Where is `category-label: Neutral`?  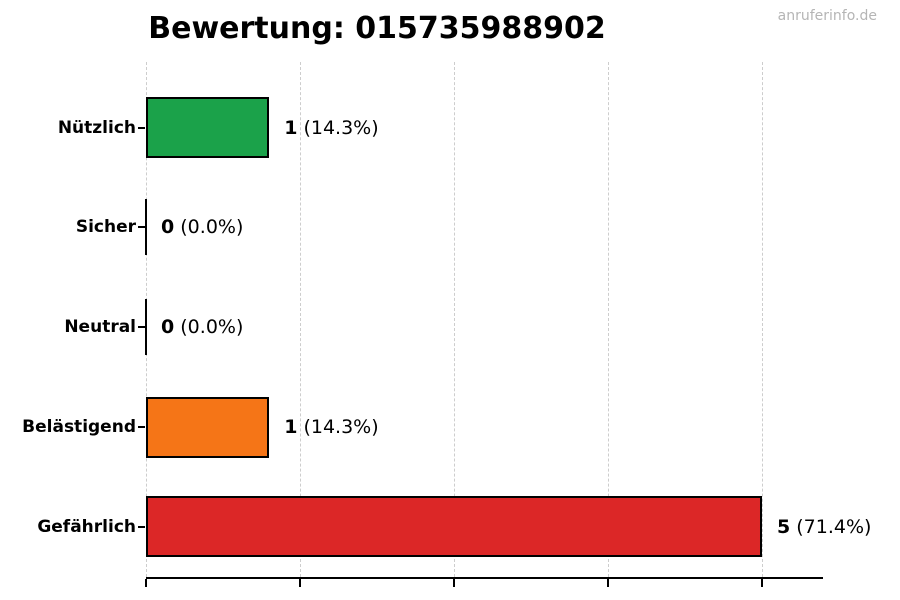
category-label: Neutral is located at coordinates (100, 327).